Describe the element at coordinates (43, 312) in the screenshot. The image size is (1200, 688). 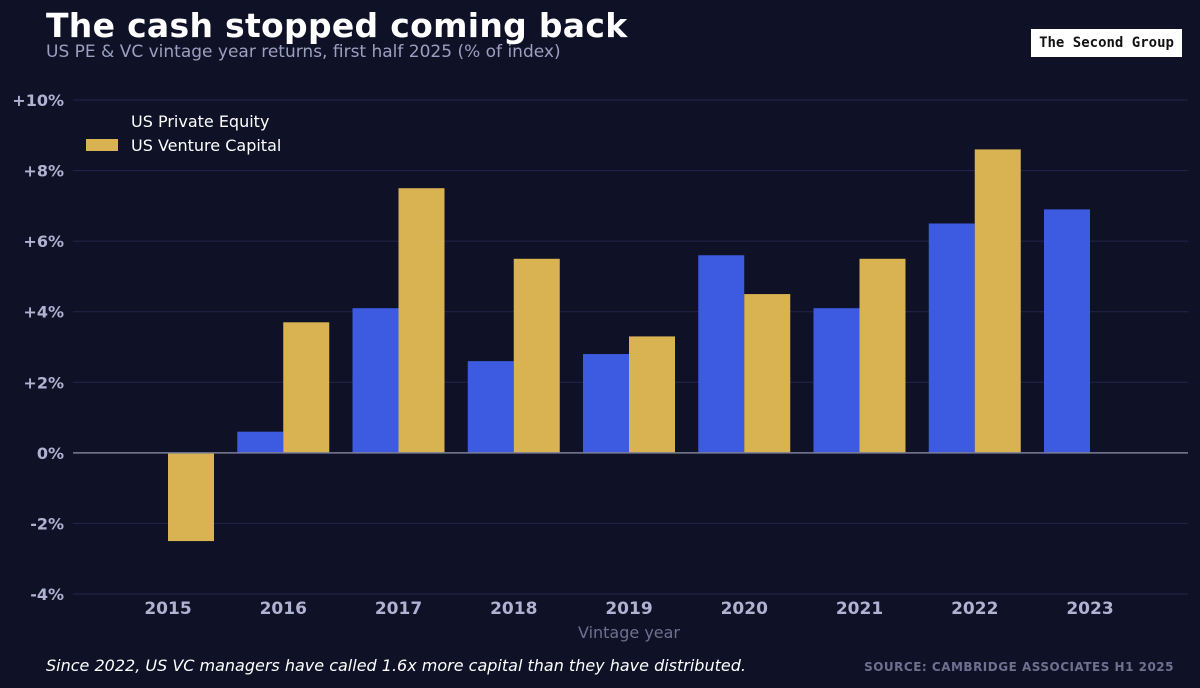
I see `y-tick-label: +4%` at that location.